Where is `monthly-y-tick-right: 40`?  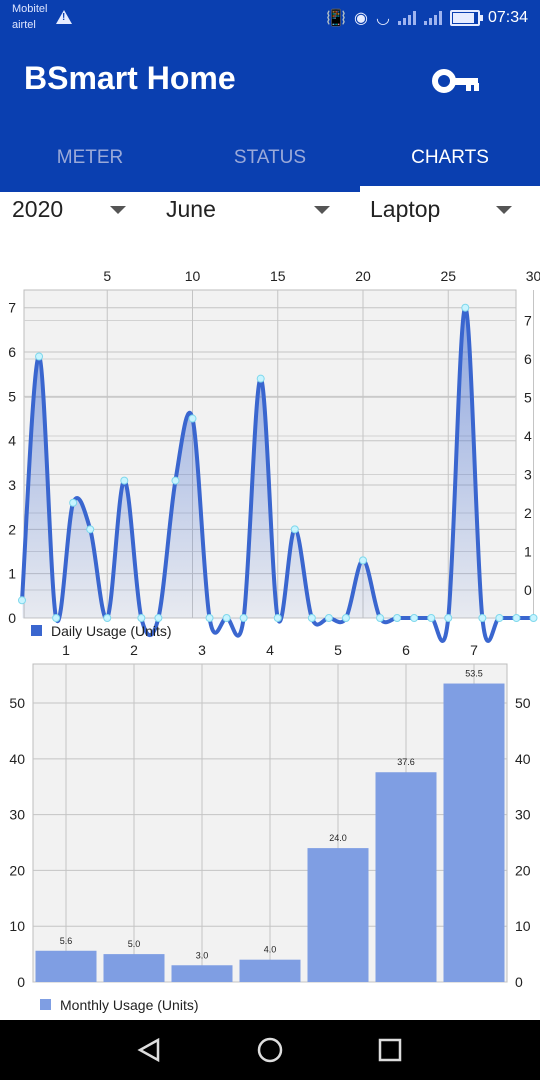
monthly-y-tick-right: 40 is located at coordinates (523, 759).